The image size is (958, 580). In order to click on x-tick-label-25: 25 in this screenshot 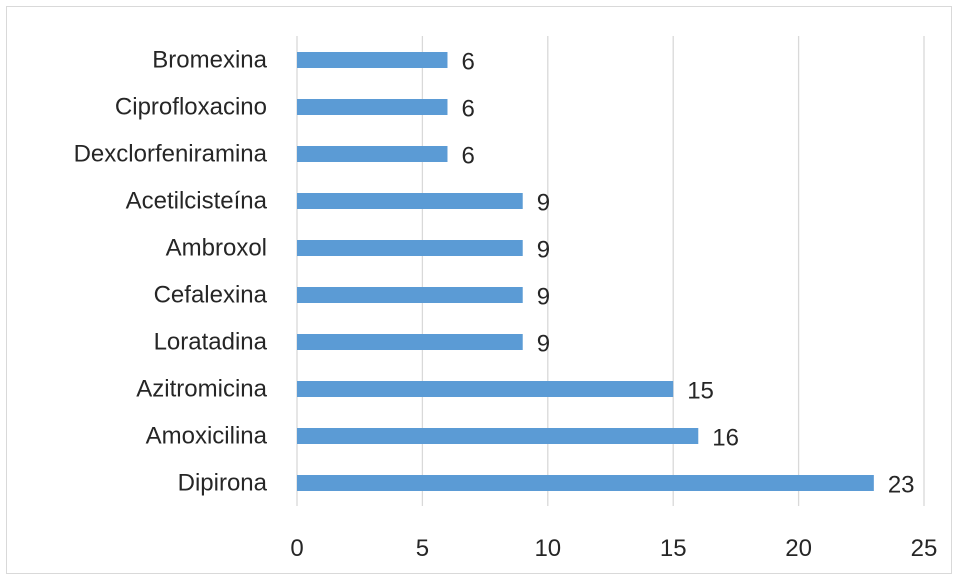, I will do `click(924, 548)`.